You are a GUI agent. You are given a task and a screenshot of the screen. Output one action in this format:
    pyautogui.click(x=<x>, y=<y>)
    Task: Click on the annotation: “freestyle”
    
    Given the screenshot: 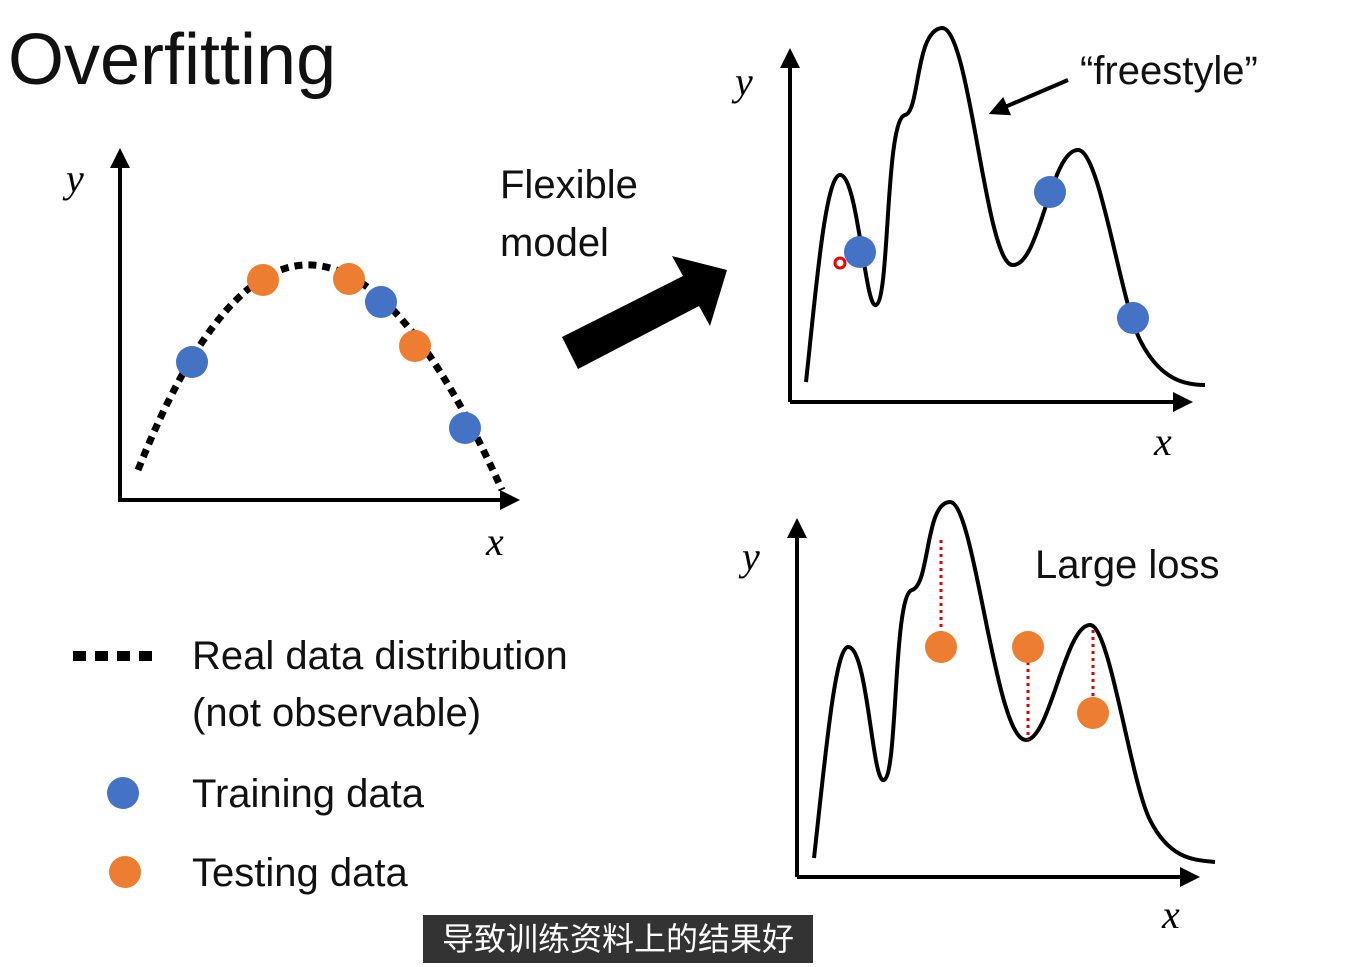 What is the action you would take?
    pyautogui.click(x=1169, y=71)
    